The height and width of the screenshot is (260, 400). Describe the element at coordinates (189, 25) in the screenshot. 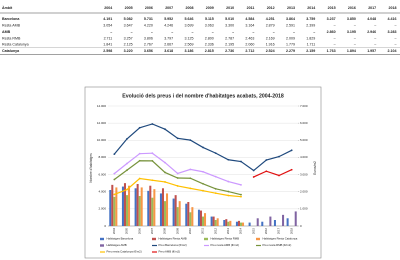

I see `cell: 3.699` at that location.